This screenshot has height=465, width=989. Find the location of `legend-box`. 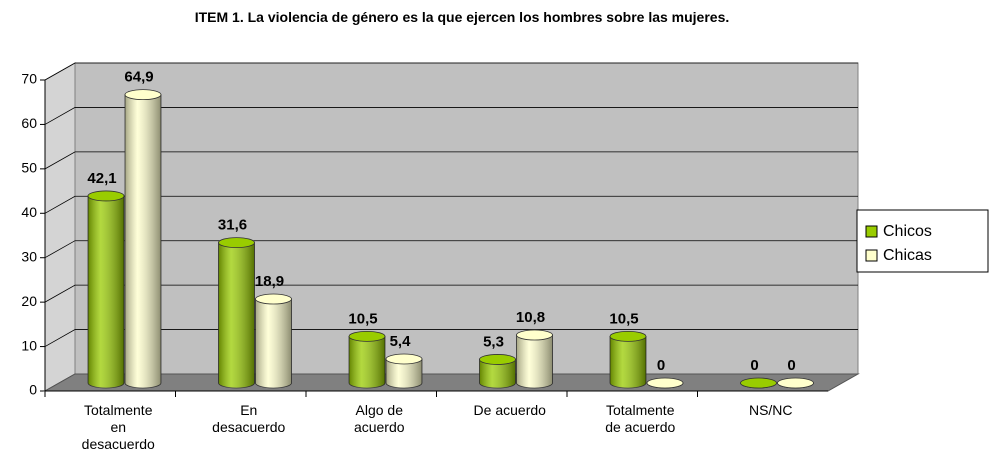

legend-box is located at coordinates (922, 241).